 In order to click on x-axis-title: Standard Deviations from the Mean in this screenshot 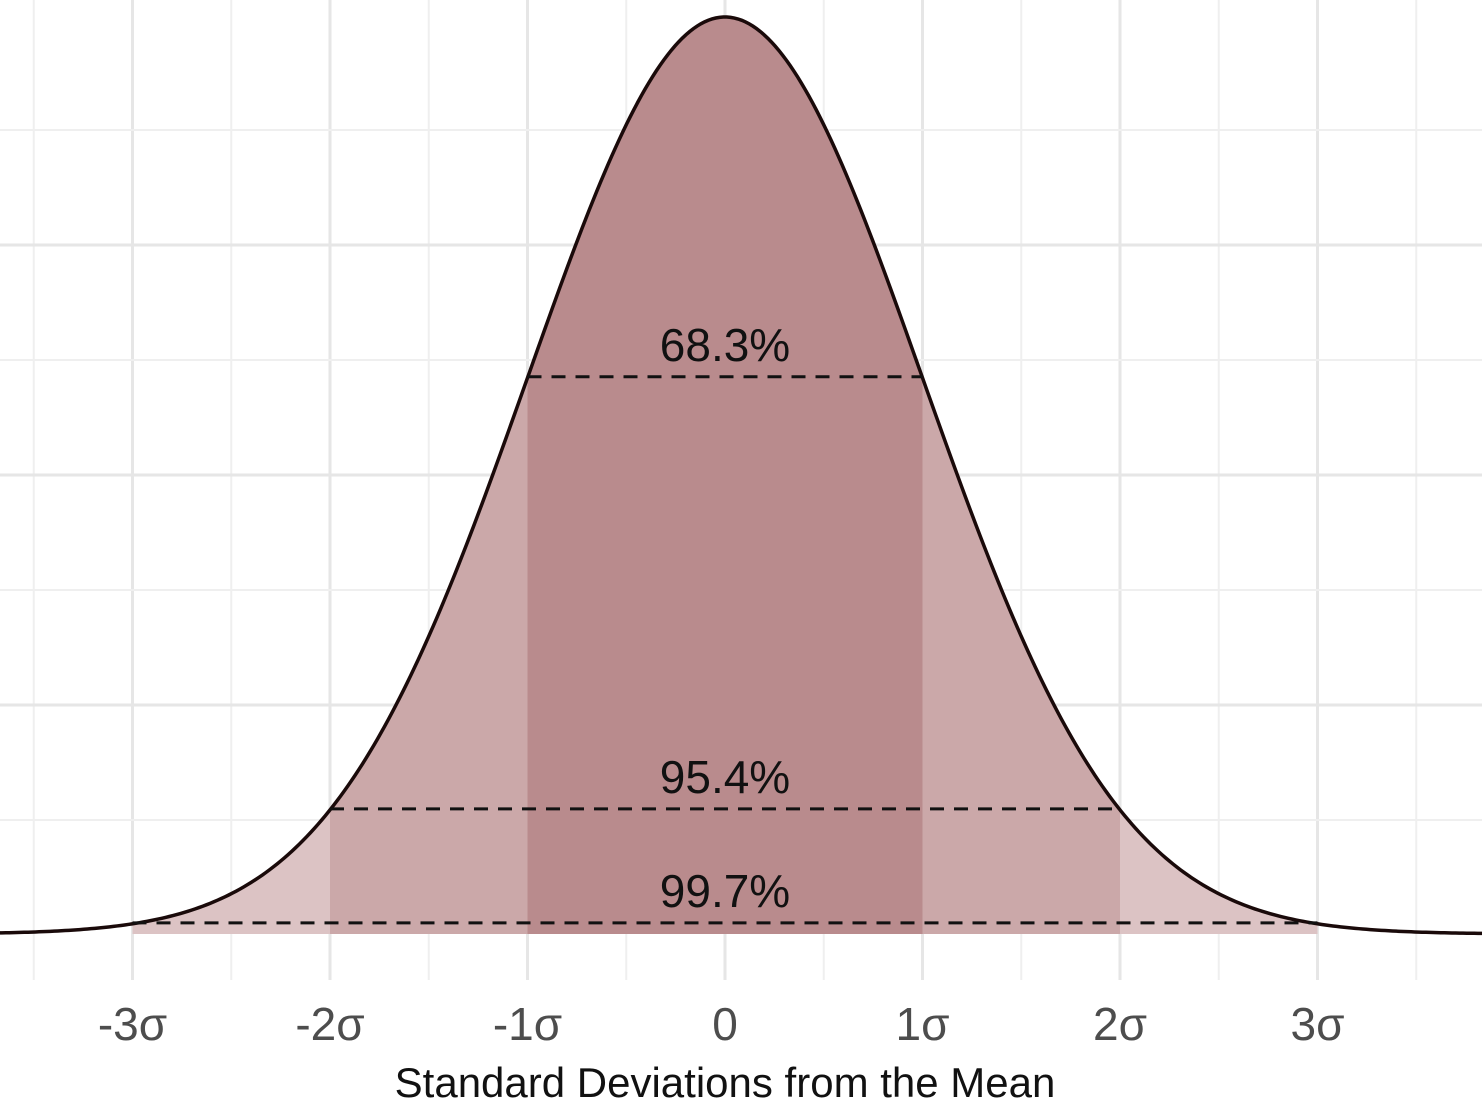, I will do `click(725, 1082)`.